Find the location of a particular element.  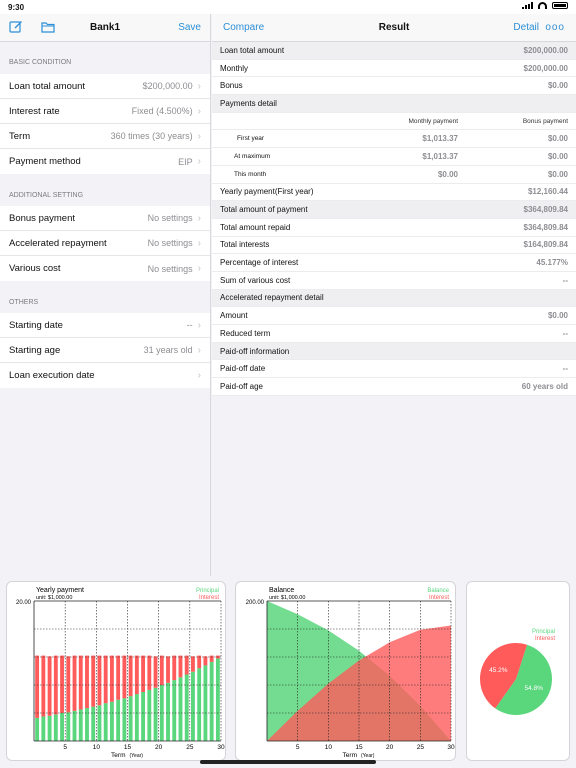

setting-row: Interest rate Fixed (4.500%) › is located at coordinates (105, 111).